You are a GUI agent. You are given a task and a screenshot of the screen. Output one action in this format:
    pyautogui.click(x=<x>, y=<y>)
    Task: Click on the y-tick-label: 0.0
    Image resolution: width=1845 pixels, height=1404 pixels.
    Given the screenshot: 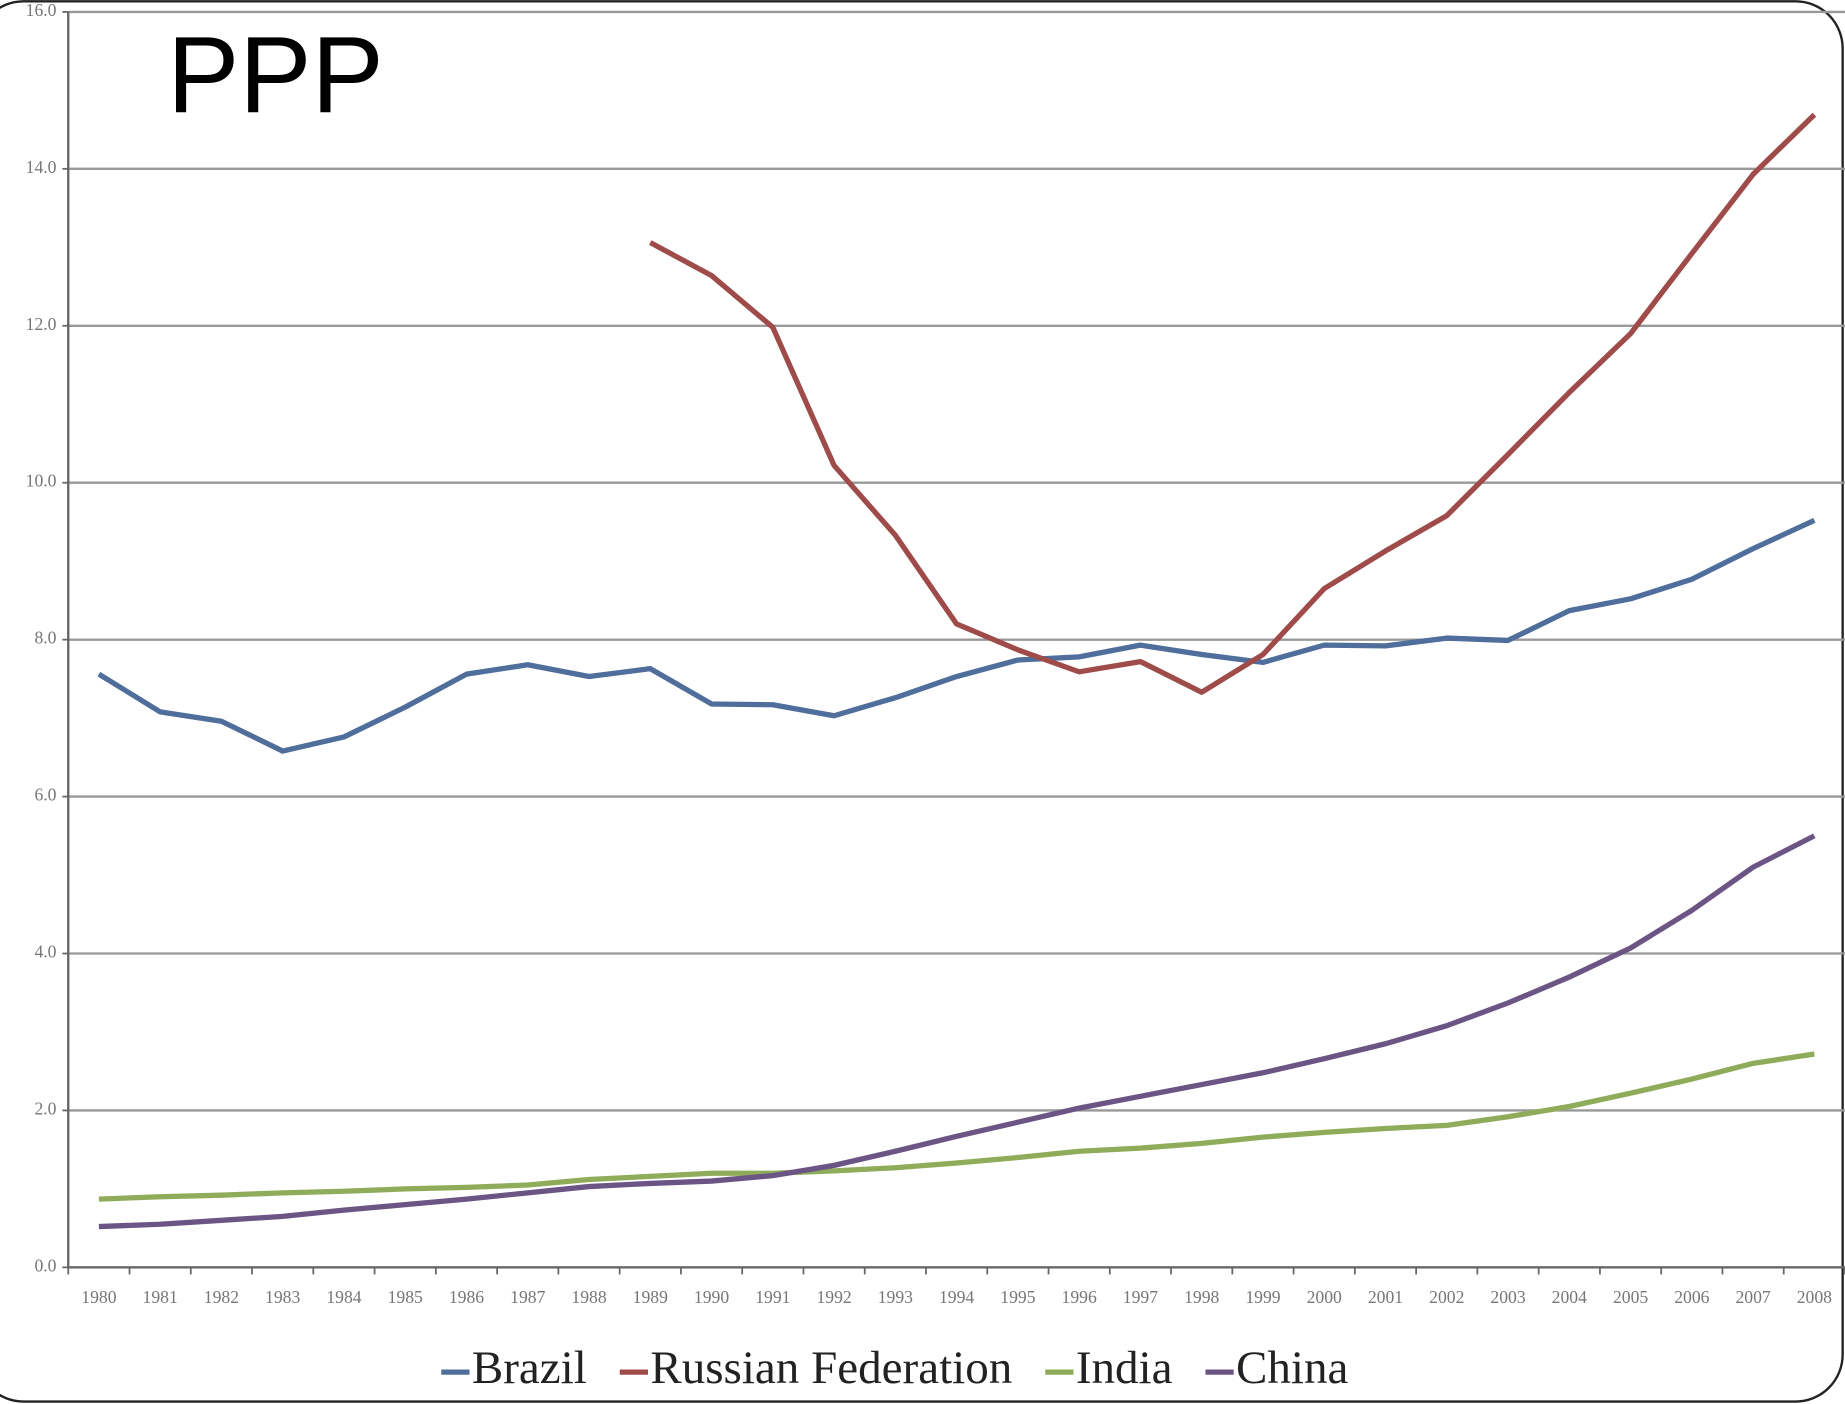 What is the action you would take?
    pyautogui.click(x=45, y=1265)
    